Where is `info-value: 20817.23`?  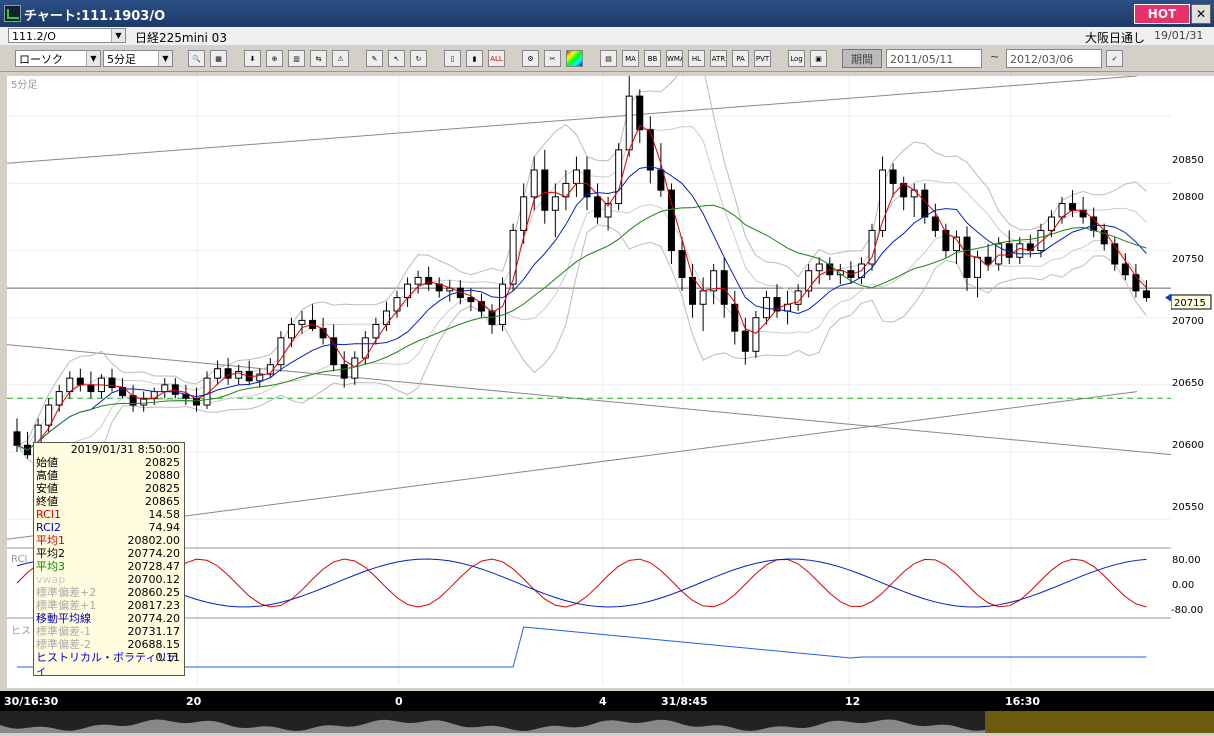
info-value: 20817.23 is located at coordinates (154, 605).